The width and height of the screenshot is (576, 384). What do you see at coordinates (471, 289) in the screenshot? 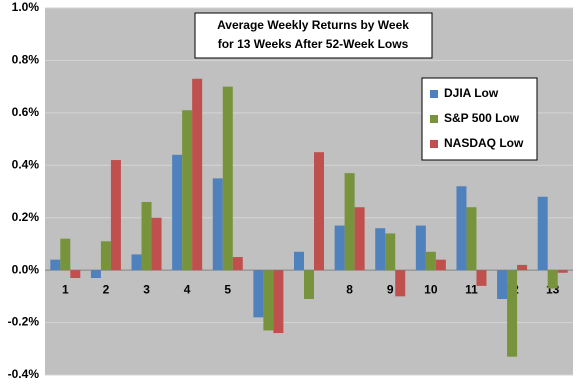
I see `x-tick-label: 11` at bounding box center [471, 289].